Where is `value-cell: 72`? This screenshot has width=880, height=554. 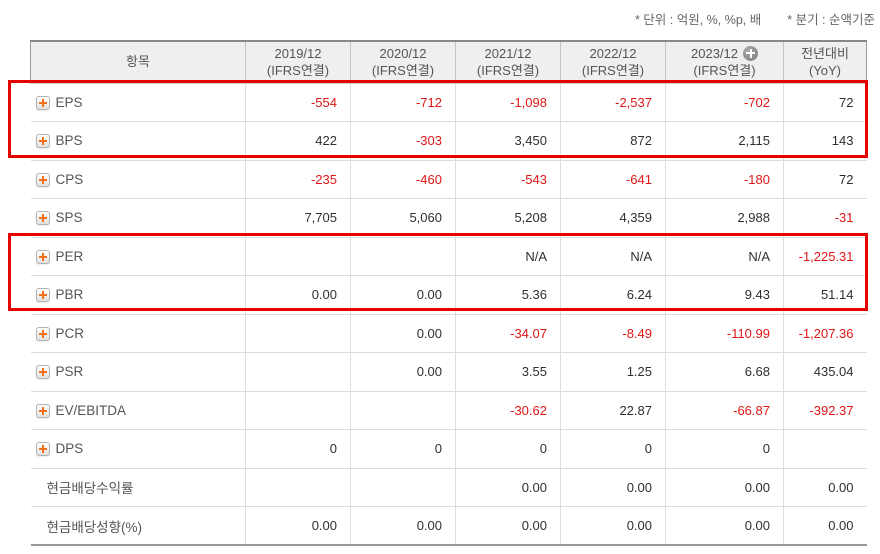
value-cell: 72 is located at coordinates (825, 102).